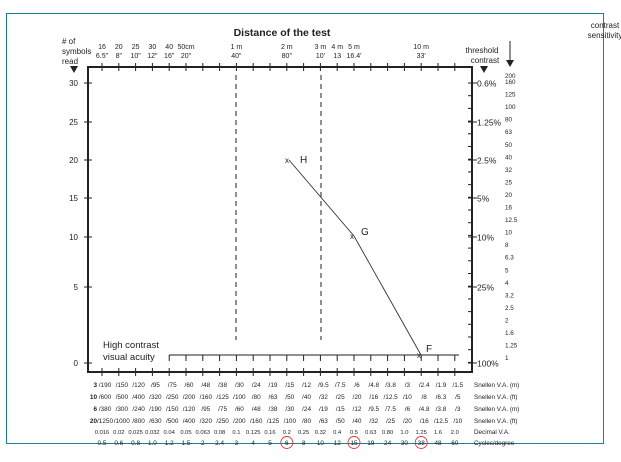  I want to click on table-cell: 0.1, so click(236, 433).